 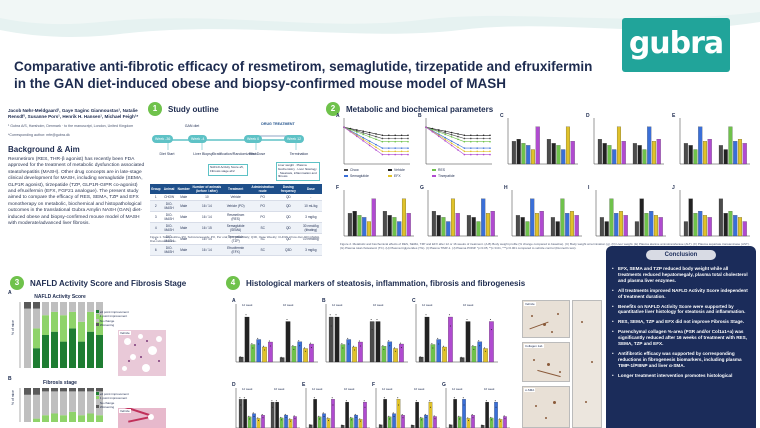 I want to click on nafld-activity-score-title: NAFLD Activity Score, so click(x=60, y=297).